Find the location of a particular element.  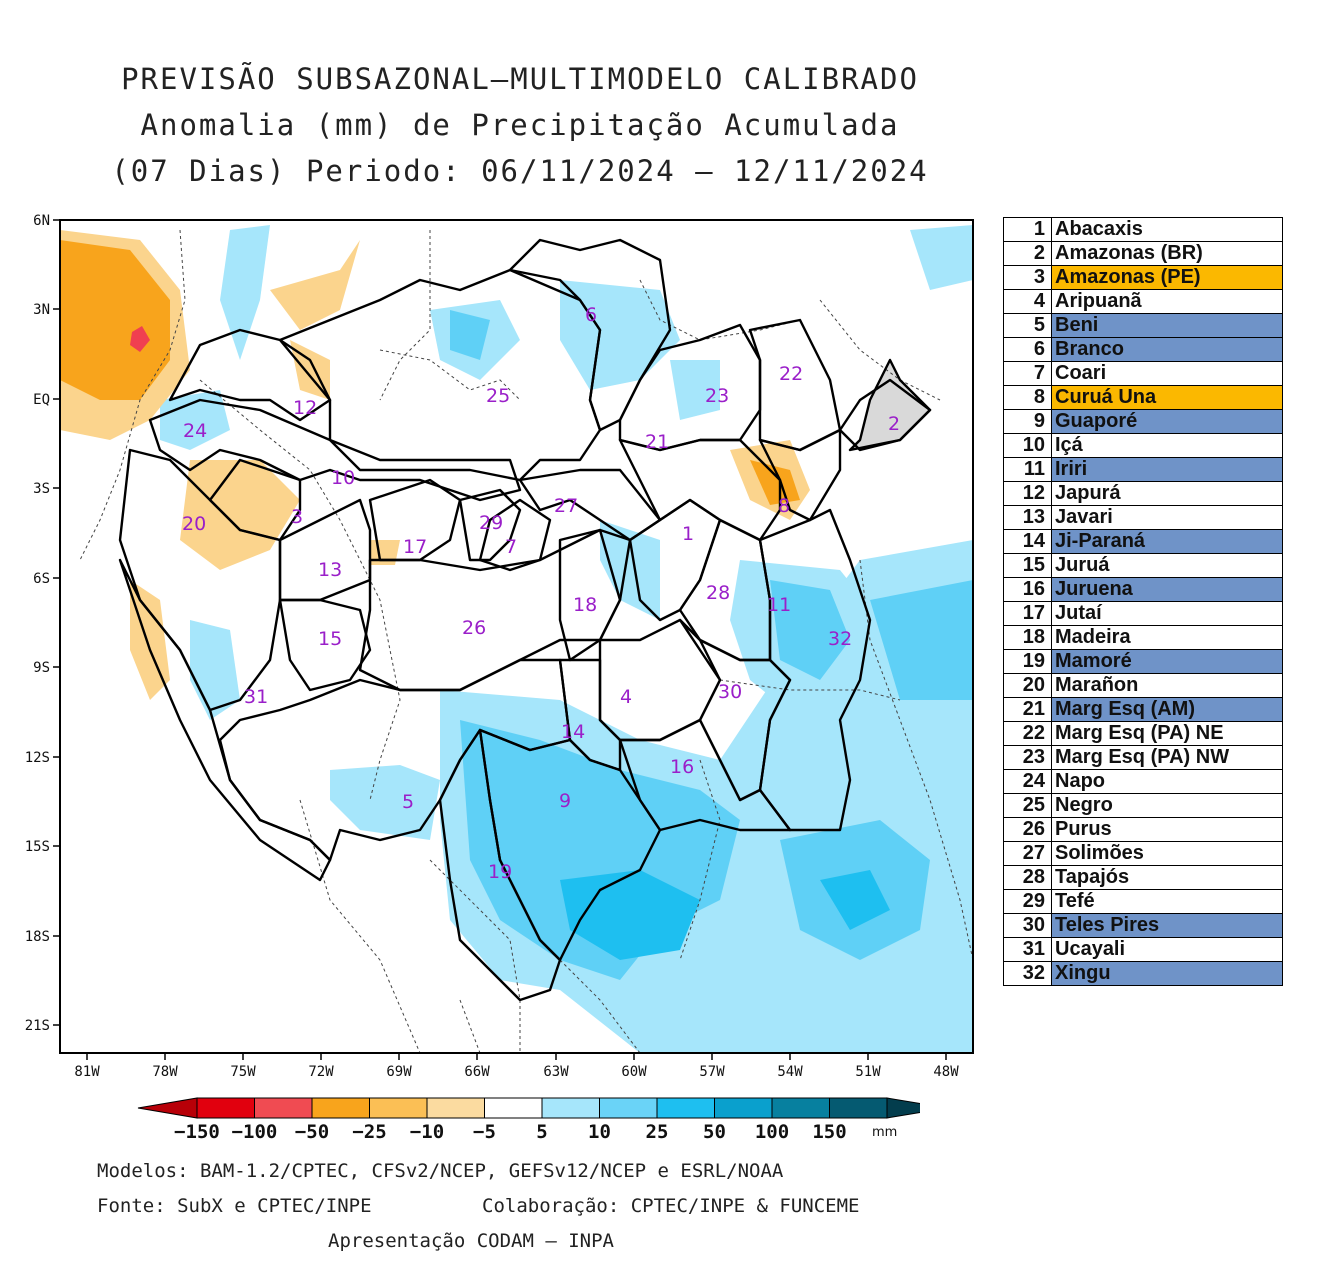

colorbar-tick-label: 5 is located at coordinates (541, 1132).